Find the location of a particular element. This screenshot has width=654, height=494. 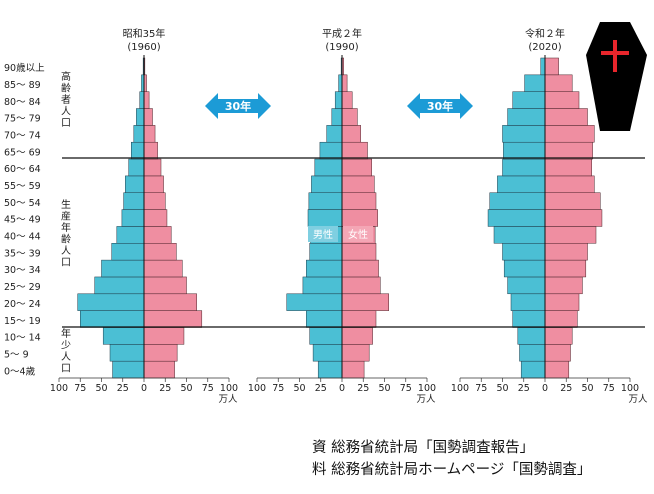

male-label: 男性 is located at coordinates (323, 234).